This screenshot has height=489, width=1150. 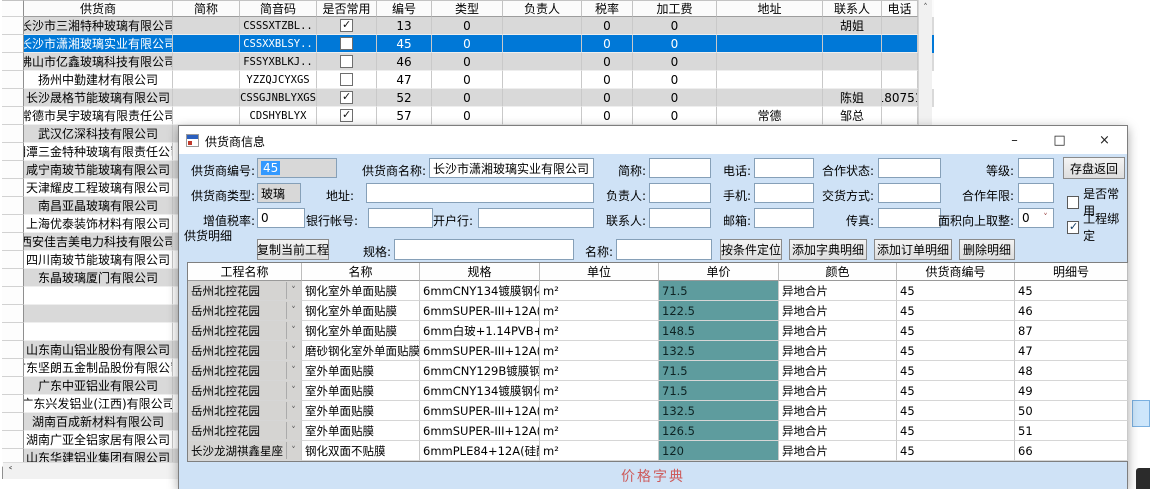 I want to click on grid-cell: 122.5, so click(x=719, y=311).